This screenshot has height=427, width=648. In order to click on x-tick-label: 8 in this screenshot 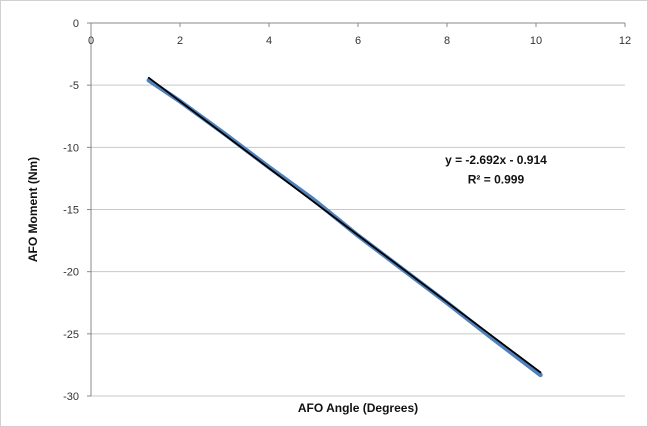, I will do `click(447, 41)`.